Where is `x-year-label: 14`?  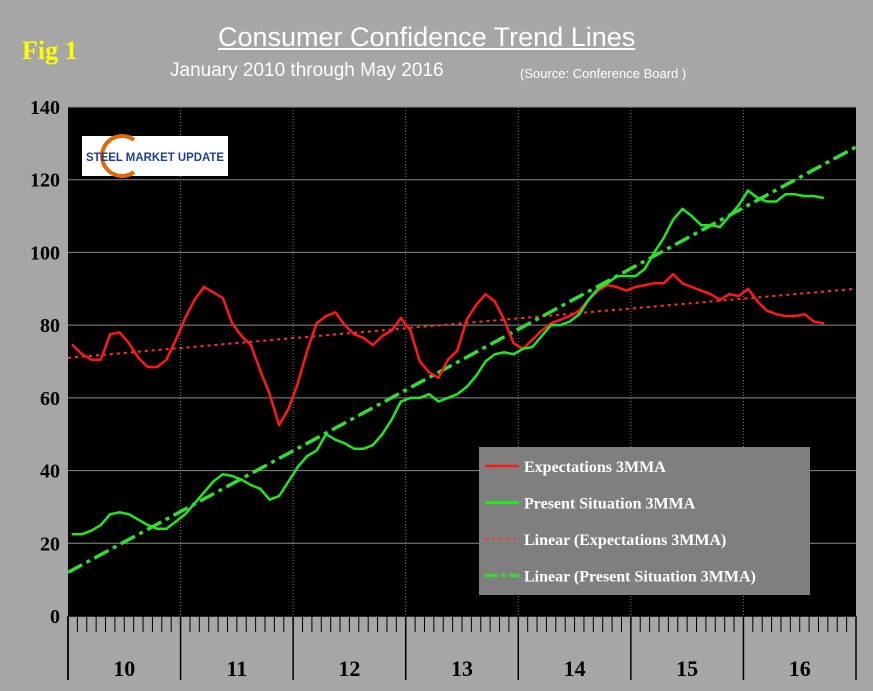 x-year-label: 14 is located at coordinates (575, 668).